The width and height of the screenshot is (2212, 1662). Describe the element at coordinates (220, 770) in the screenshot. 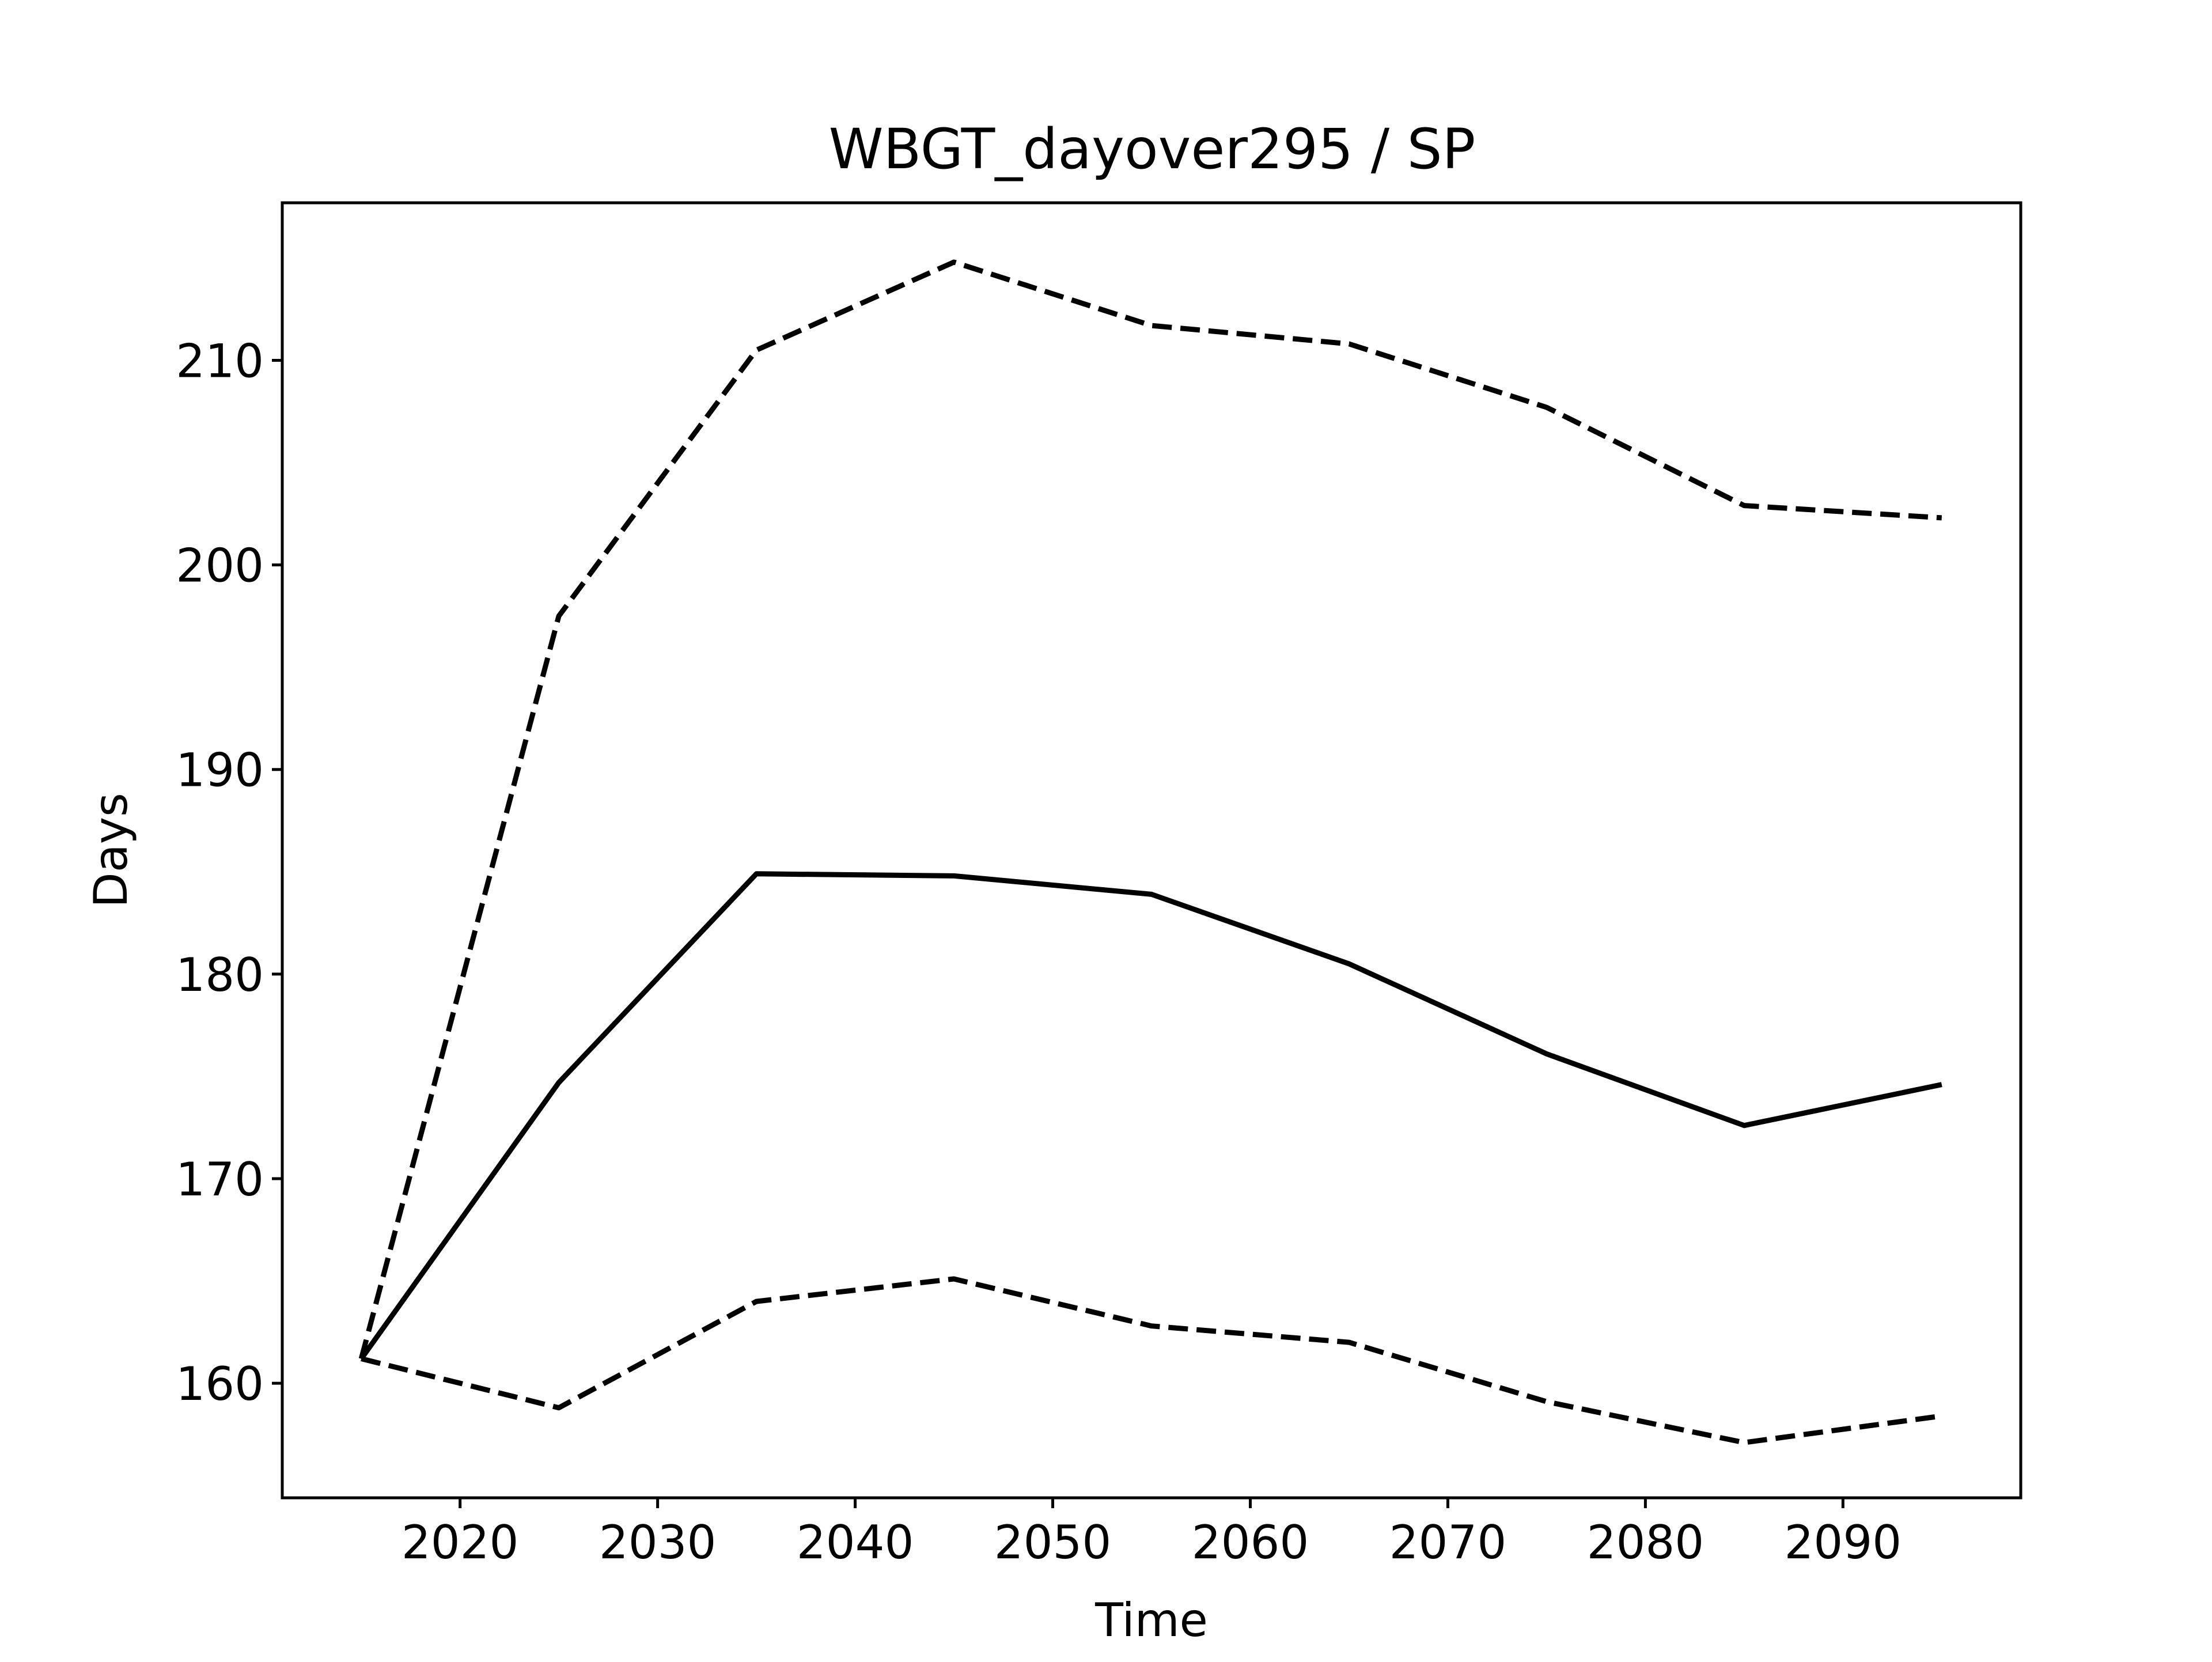

I see `y-tick-label: 190` at that location.